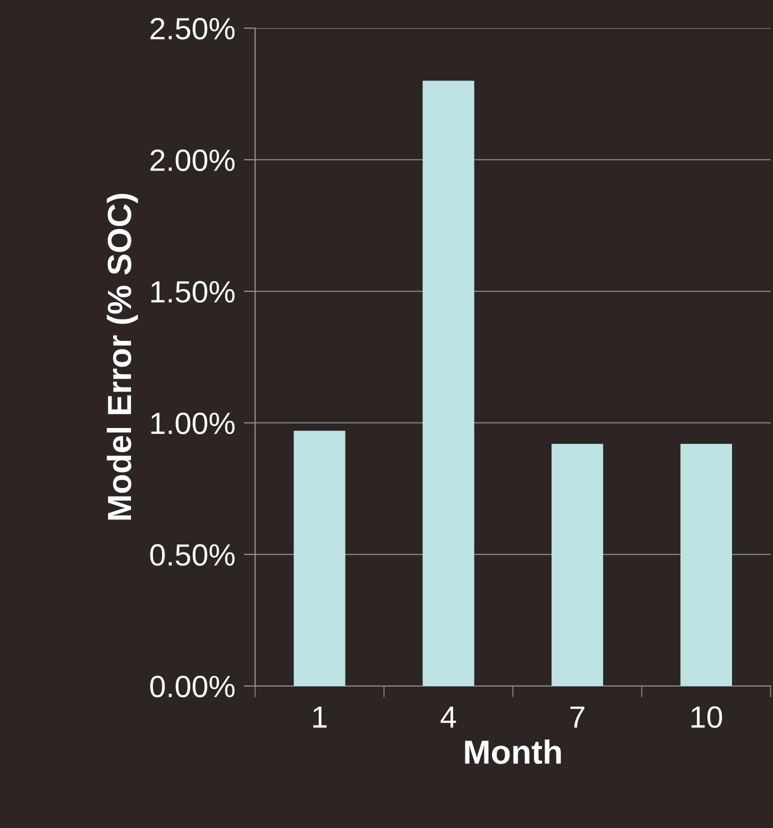 This screenshot has height=828, width=773. What do you see at coordinates (448, 717) in the screenshot?
I see `x-tick-label: 4` at bounding box center [448, 717].